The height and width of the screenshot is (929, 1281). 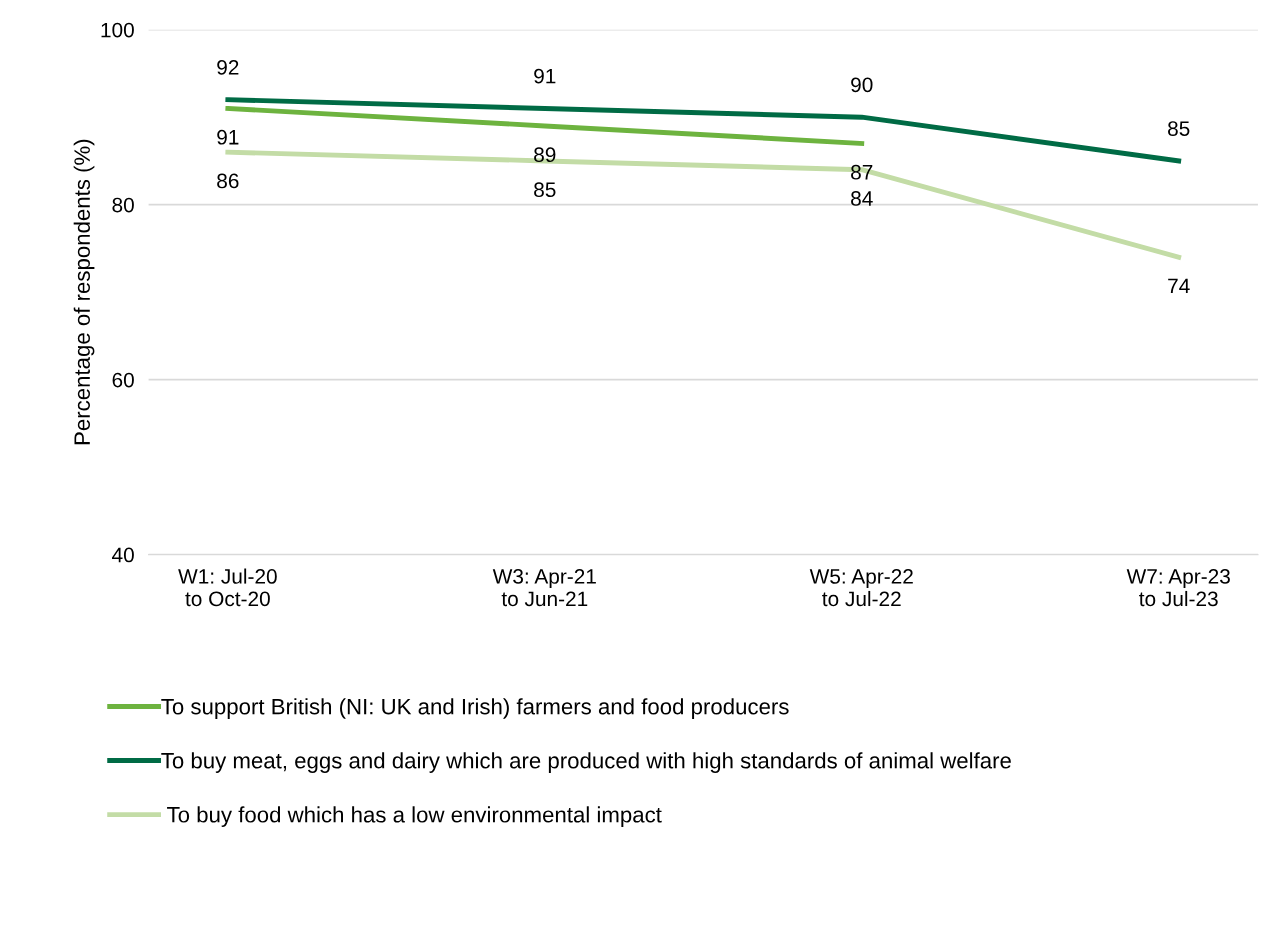 I want to click on data-label: 74, so click(x=1179, y=286).